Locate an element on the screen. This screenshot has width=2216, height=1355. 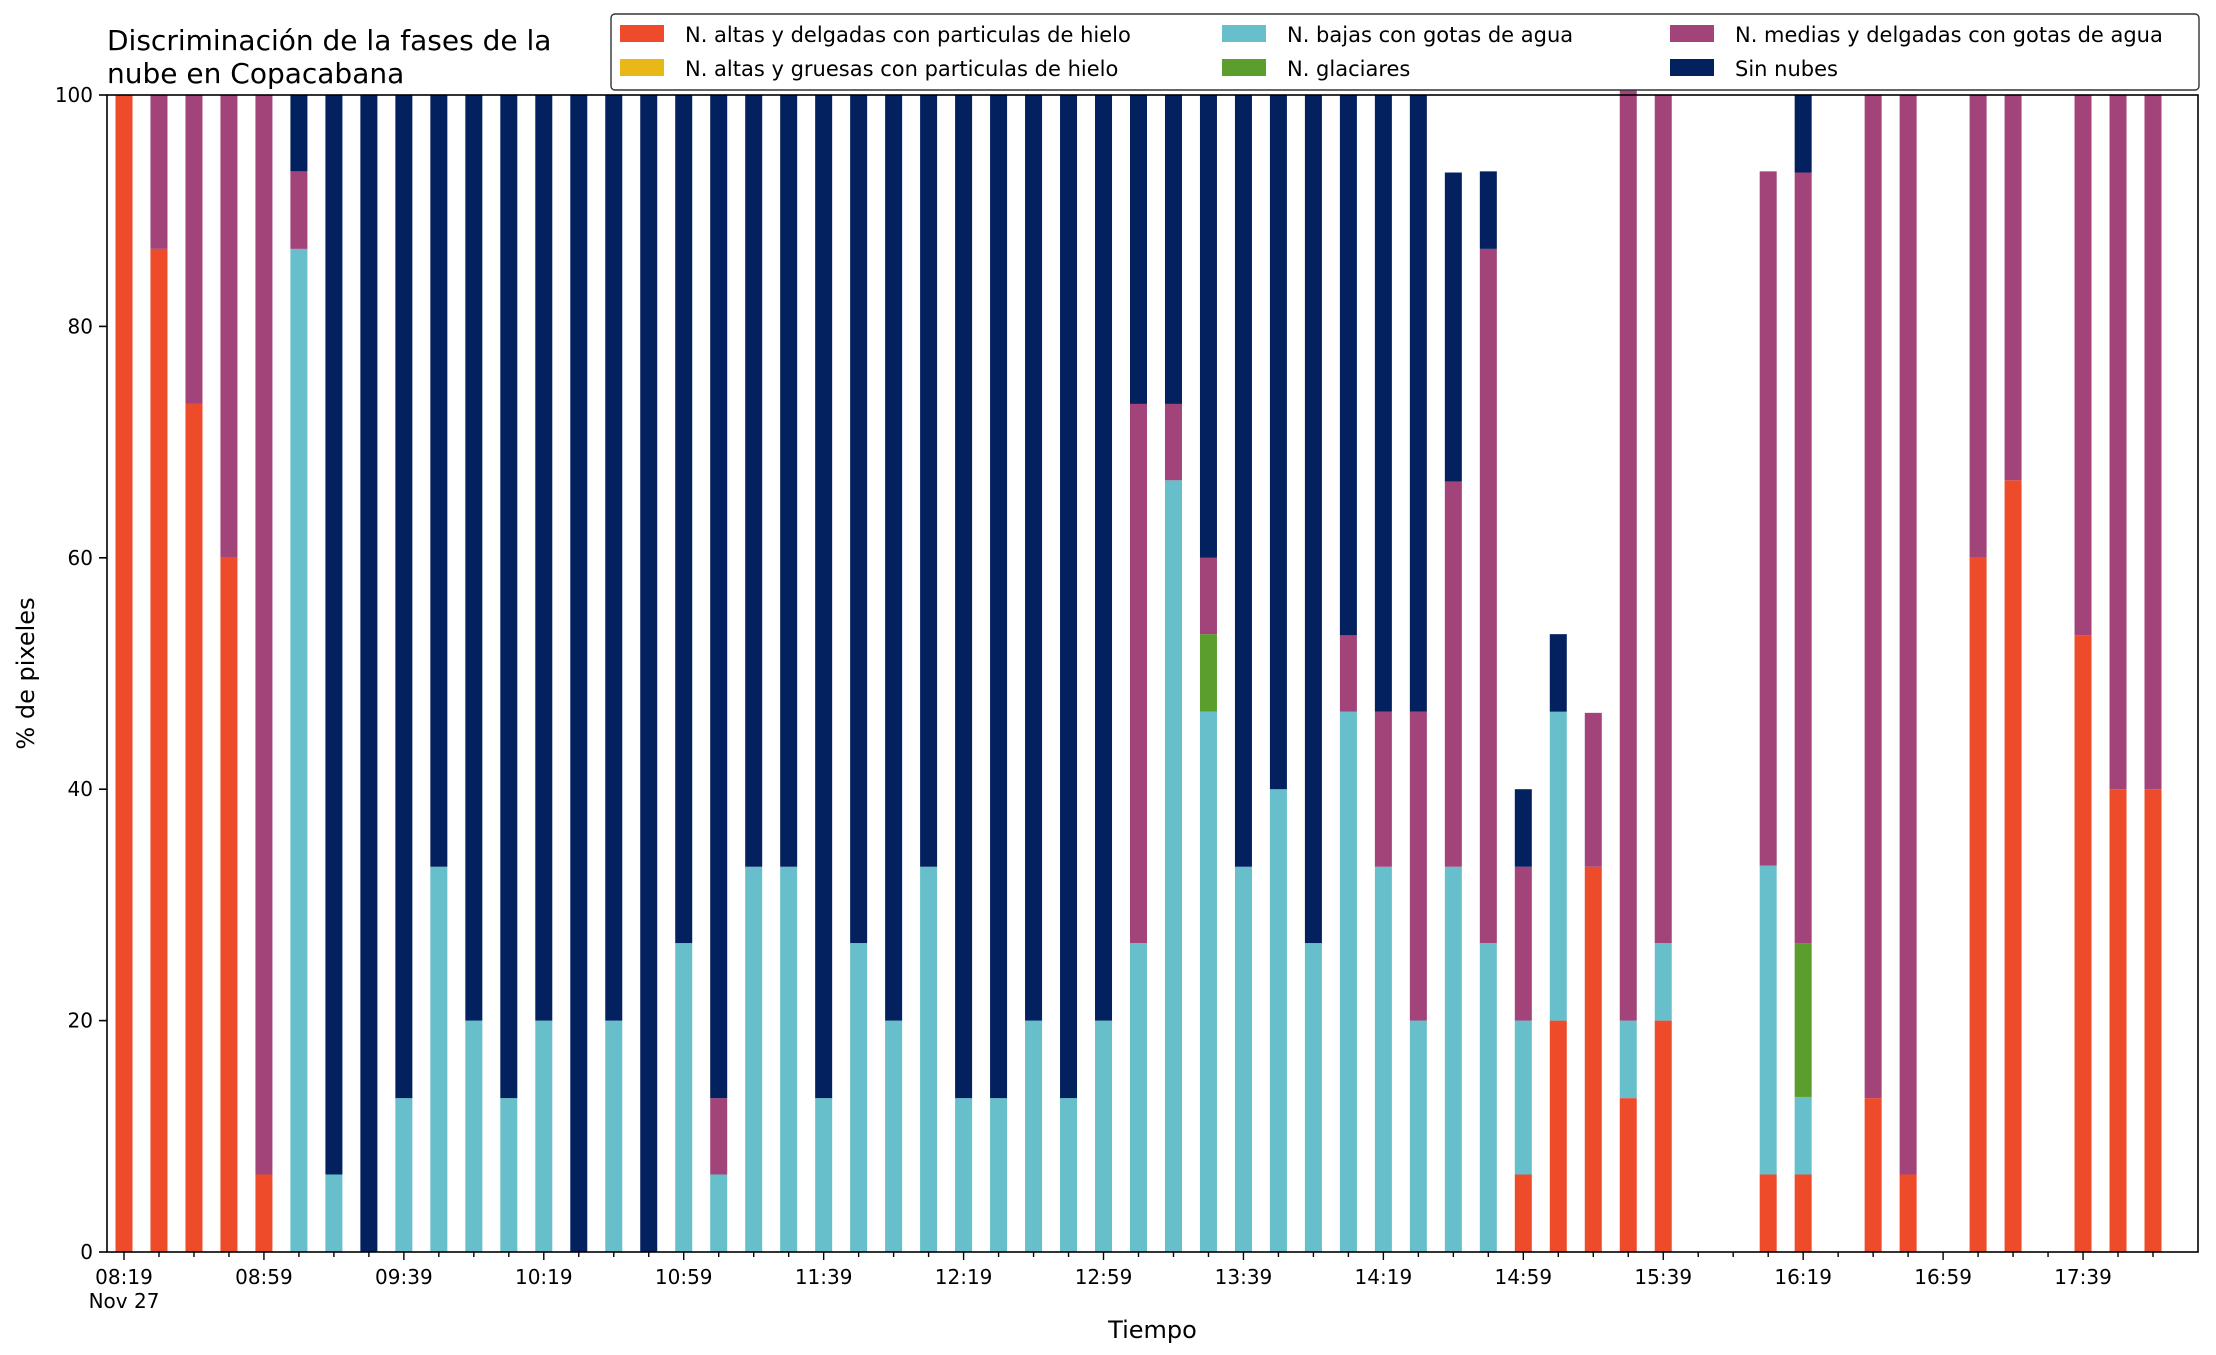
x-tick-label: 10:19 is located at coordinates (544, 1277).